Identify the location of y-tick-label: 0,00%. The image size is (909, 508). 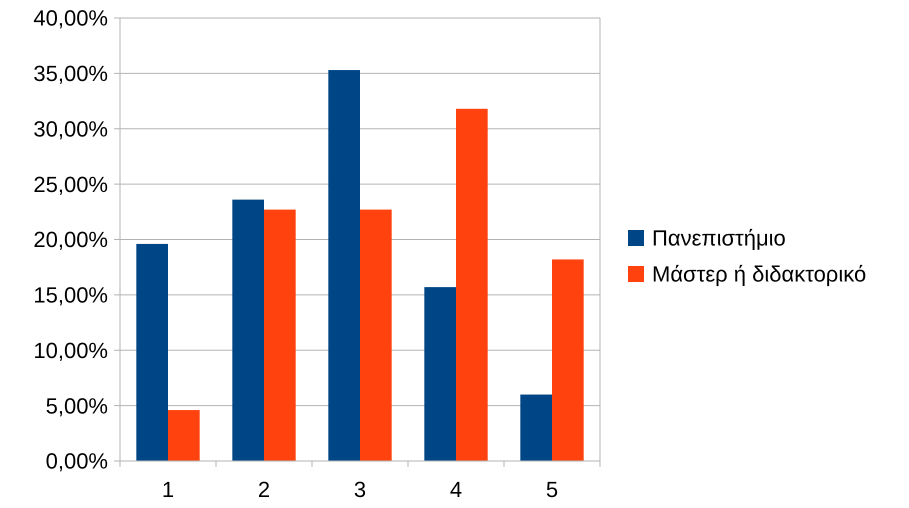
(77, 461).